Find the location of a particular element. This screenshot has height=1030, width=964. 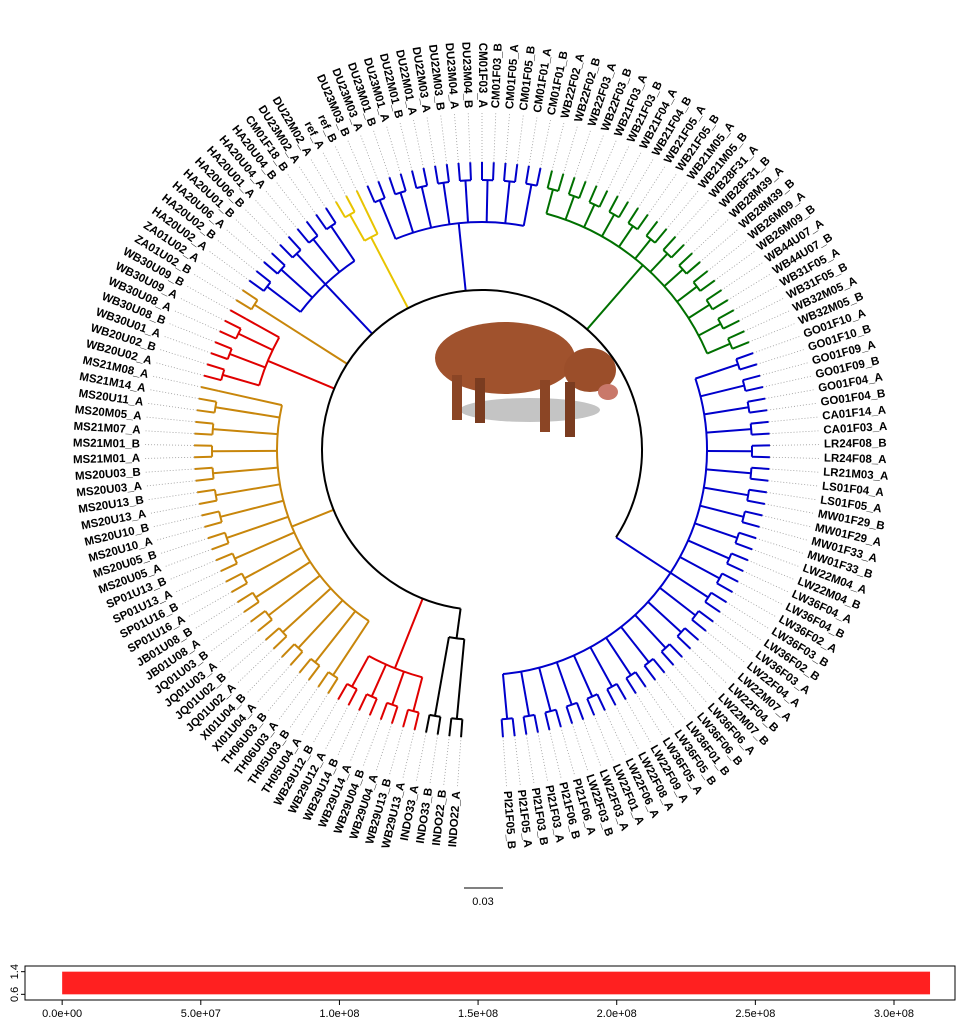

marker-density is located at coordinates (496, 983).